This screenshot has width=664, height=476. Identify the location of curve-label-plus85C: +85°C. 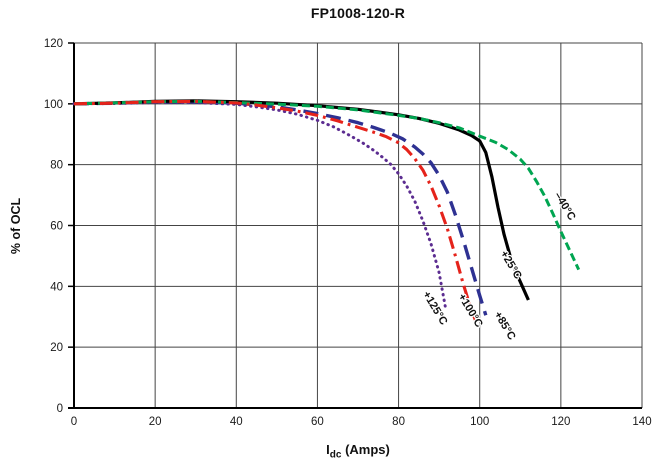
(504, 325).